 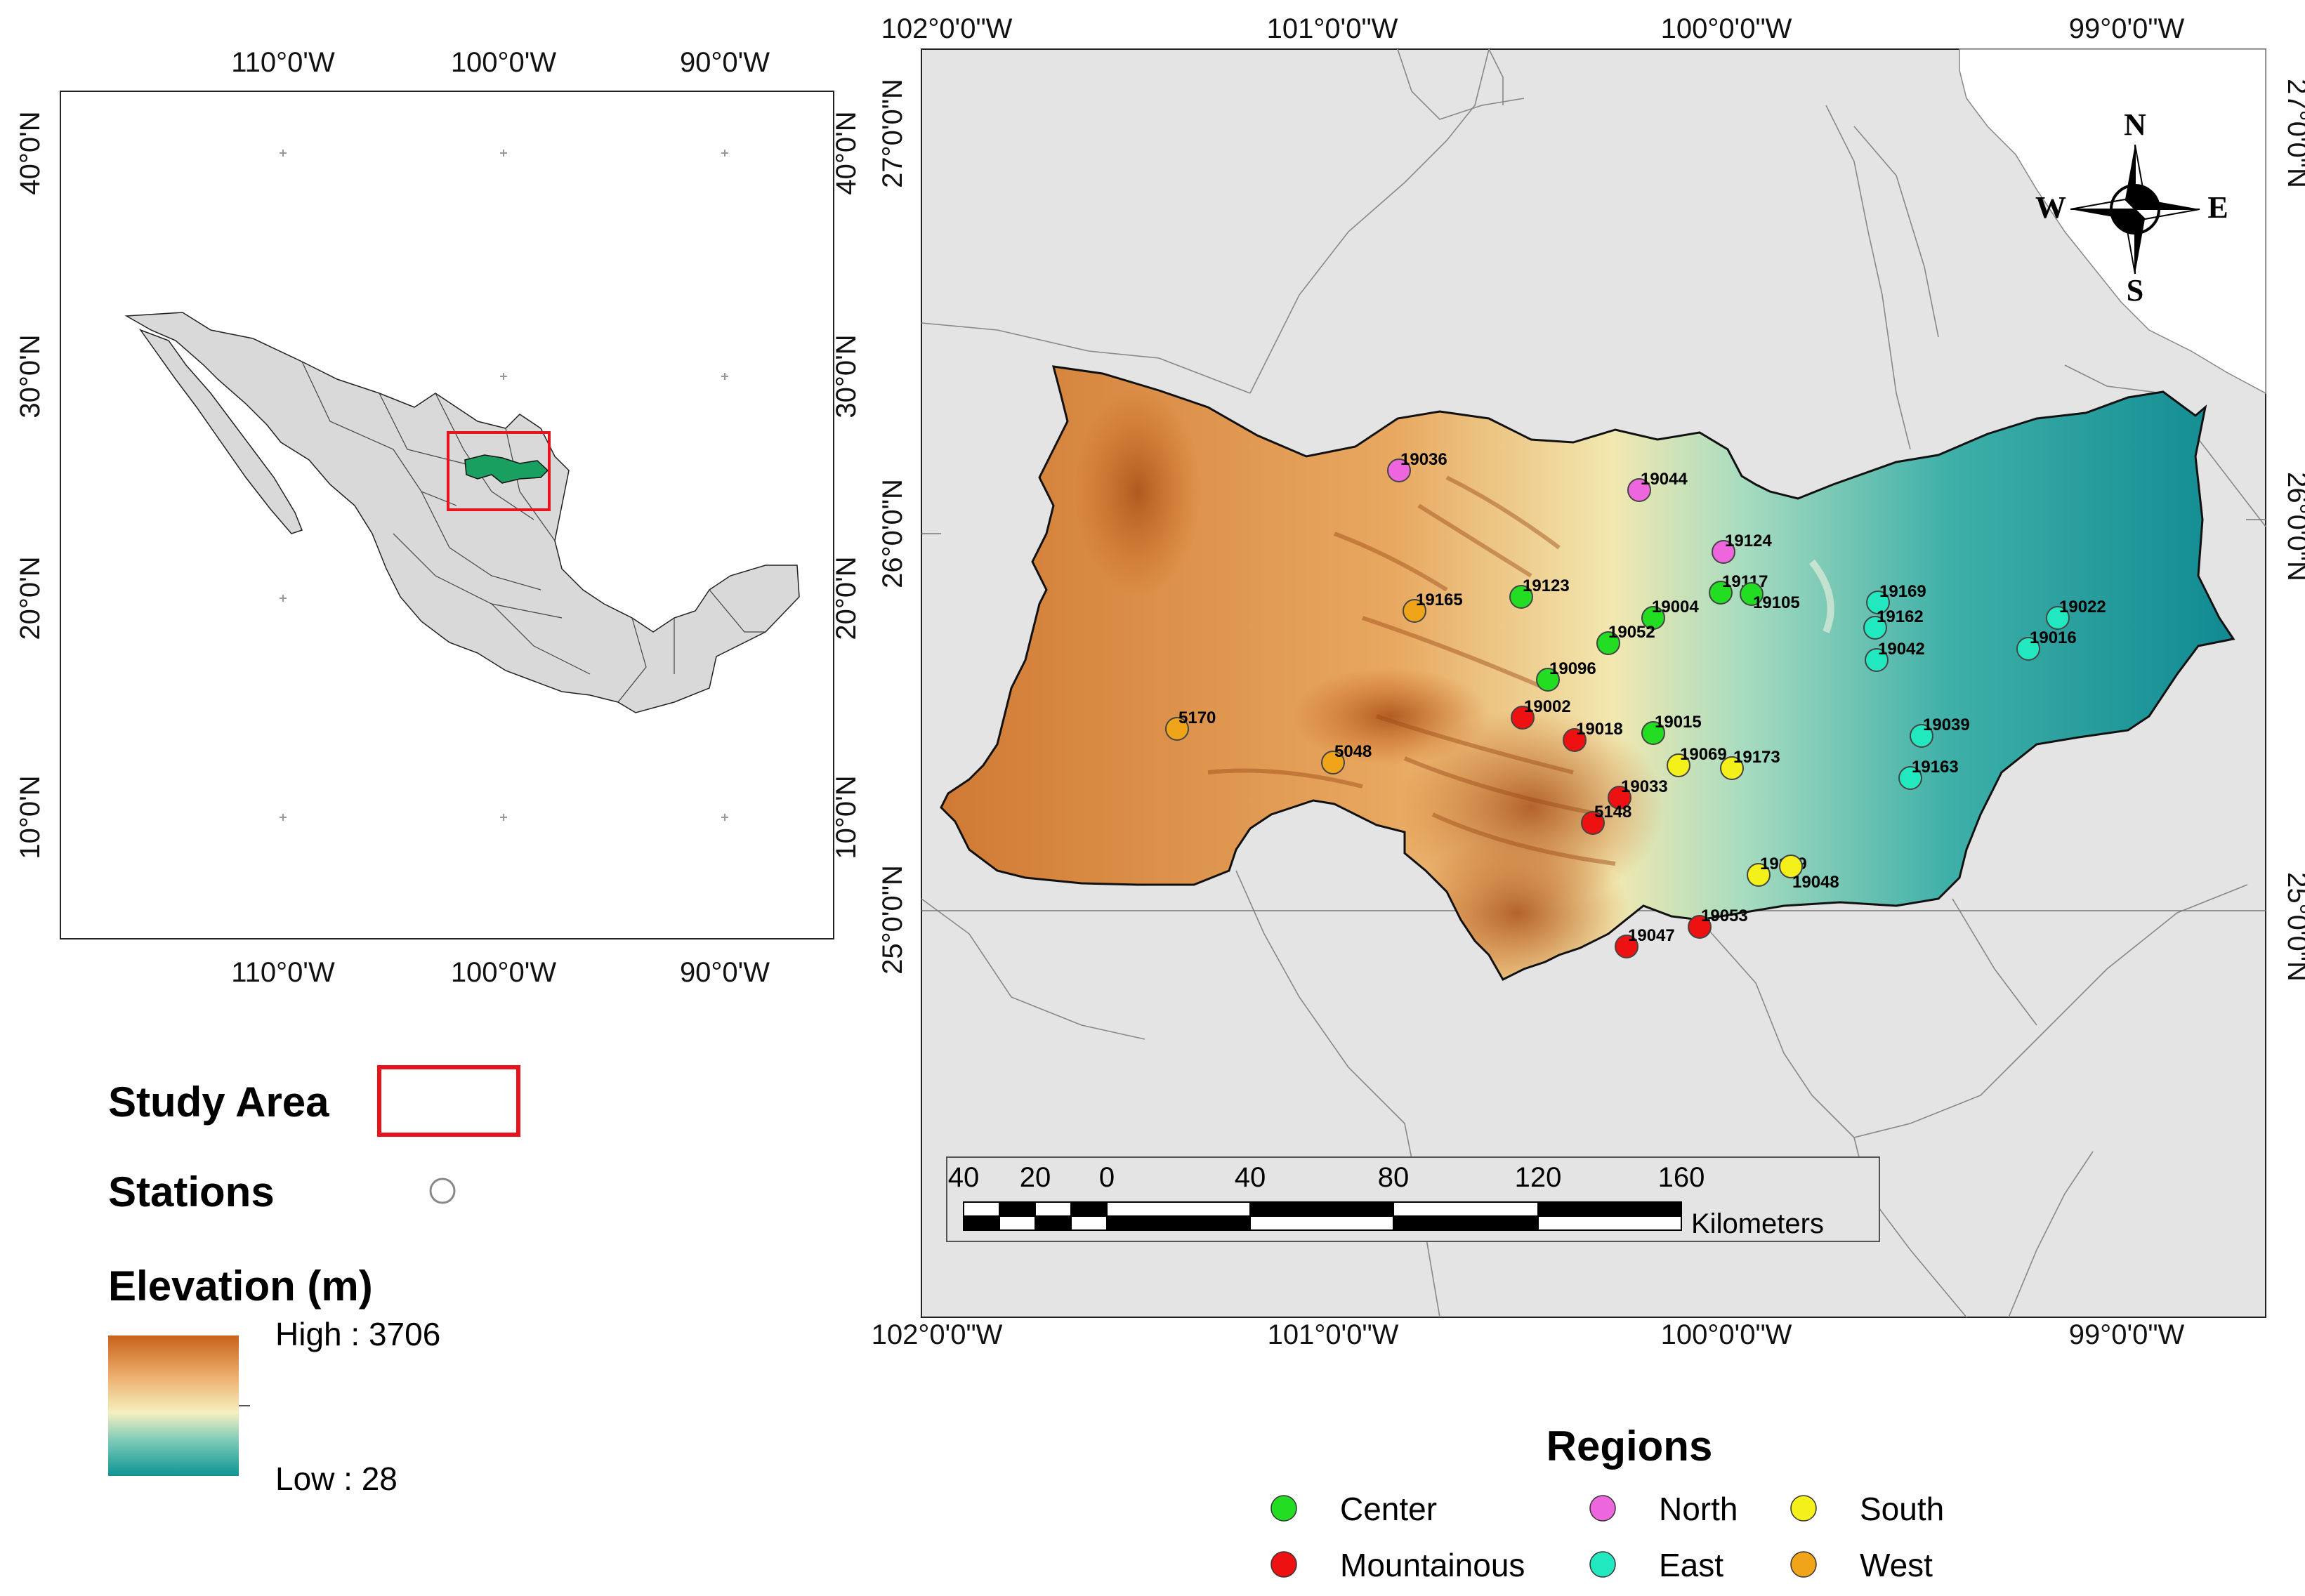 I want to click on station-label: 19044, so click(x=1664, y=479).